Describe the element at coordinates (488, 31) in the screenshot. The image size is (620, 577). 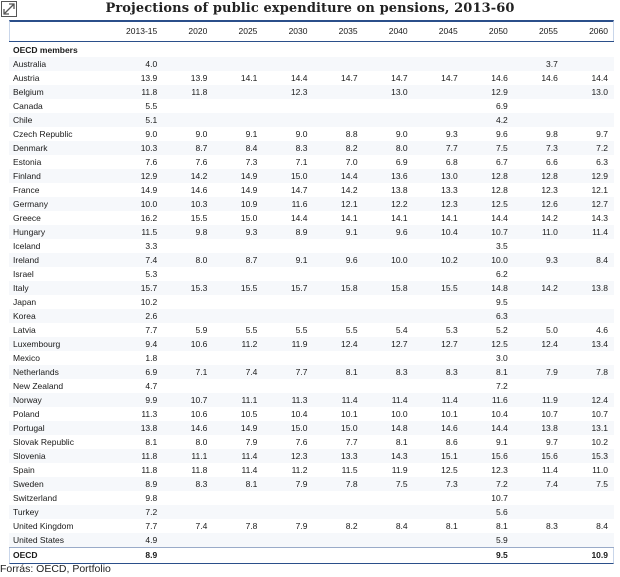
I see `column-header-year: 2050` at that location.